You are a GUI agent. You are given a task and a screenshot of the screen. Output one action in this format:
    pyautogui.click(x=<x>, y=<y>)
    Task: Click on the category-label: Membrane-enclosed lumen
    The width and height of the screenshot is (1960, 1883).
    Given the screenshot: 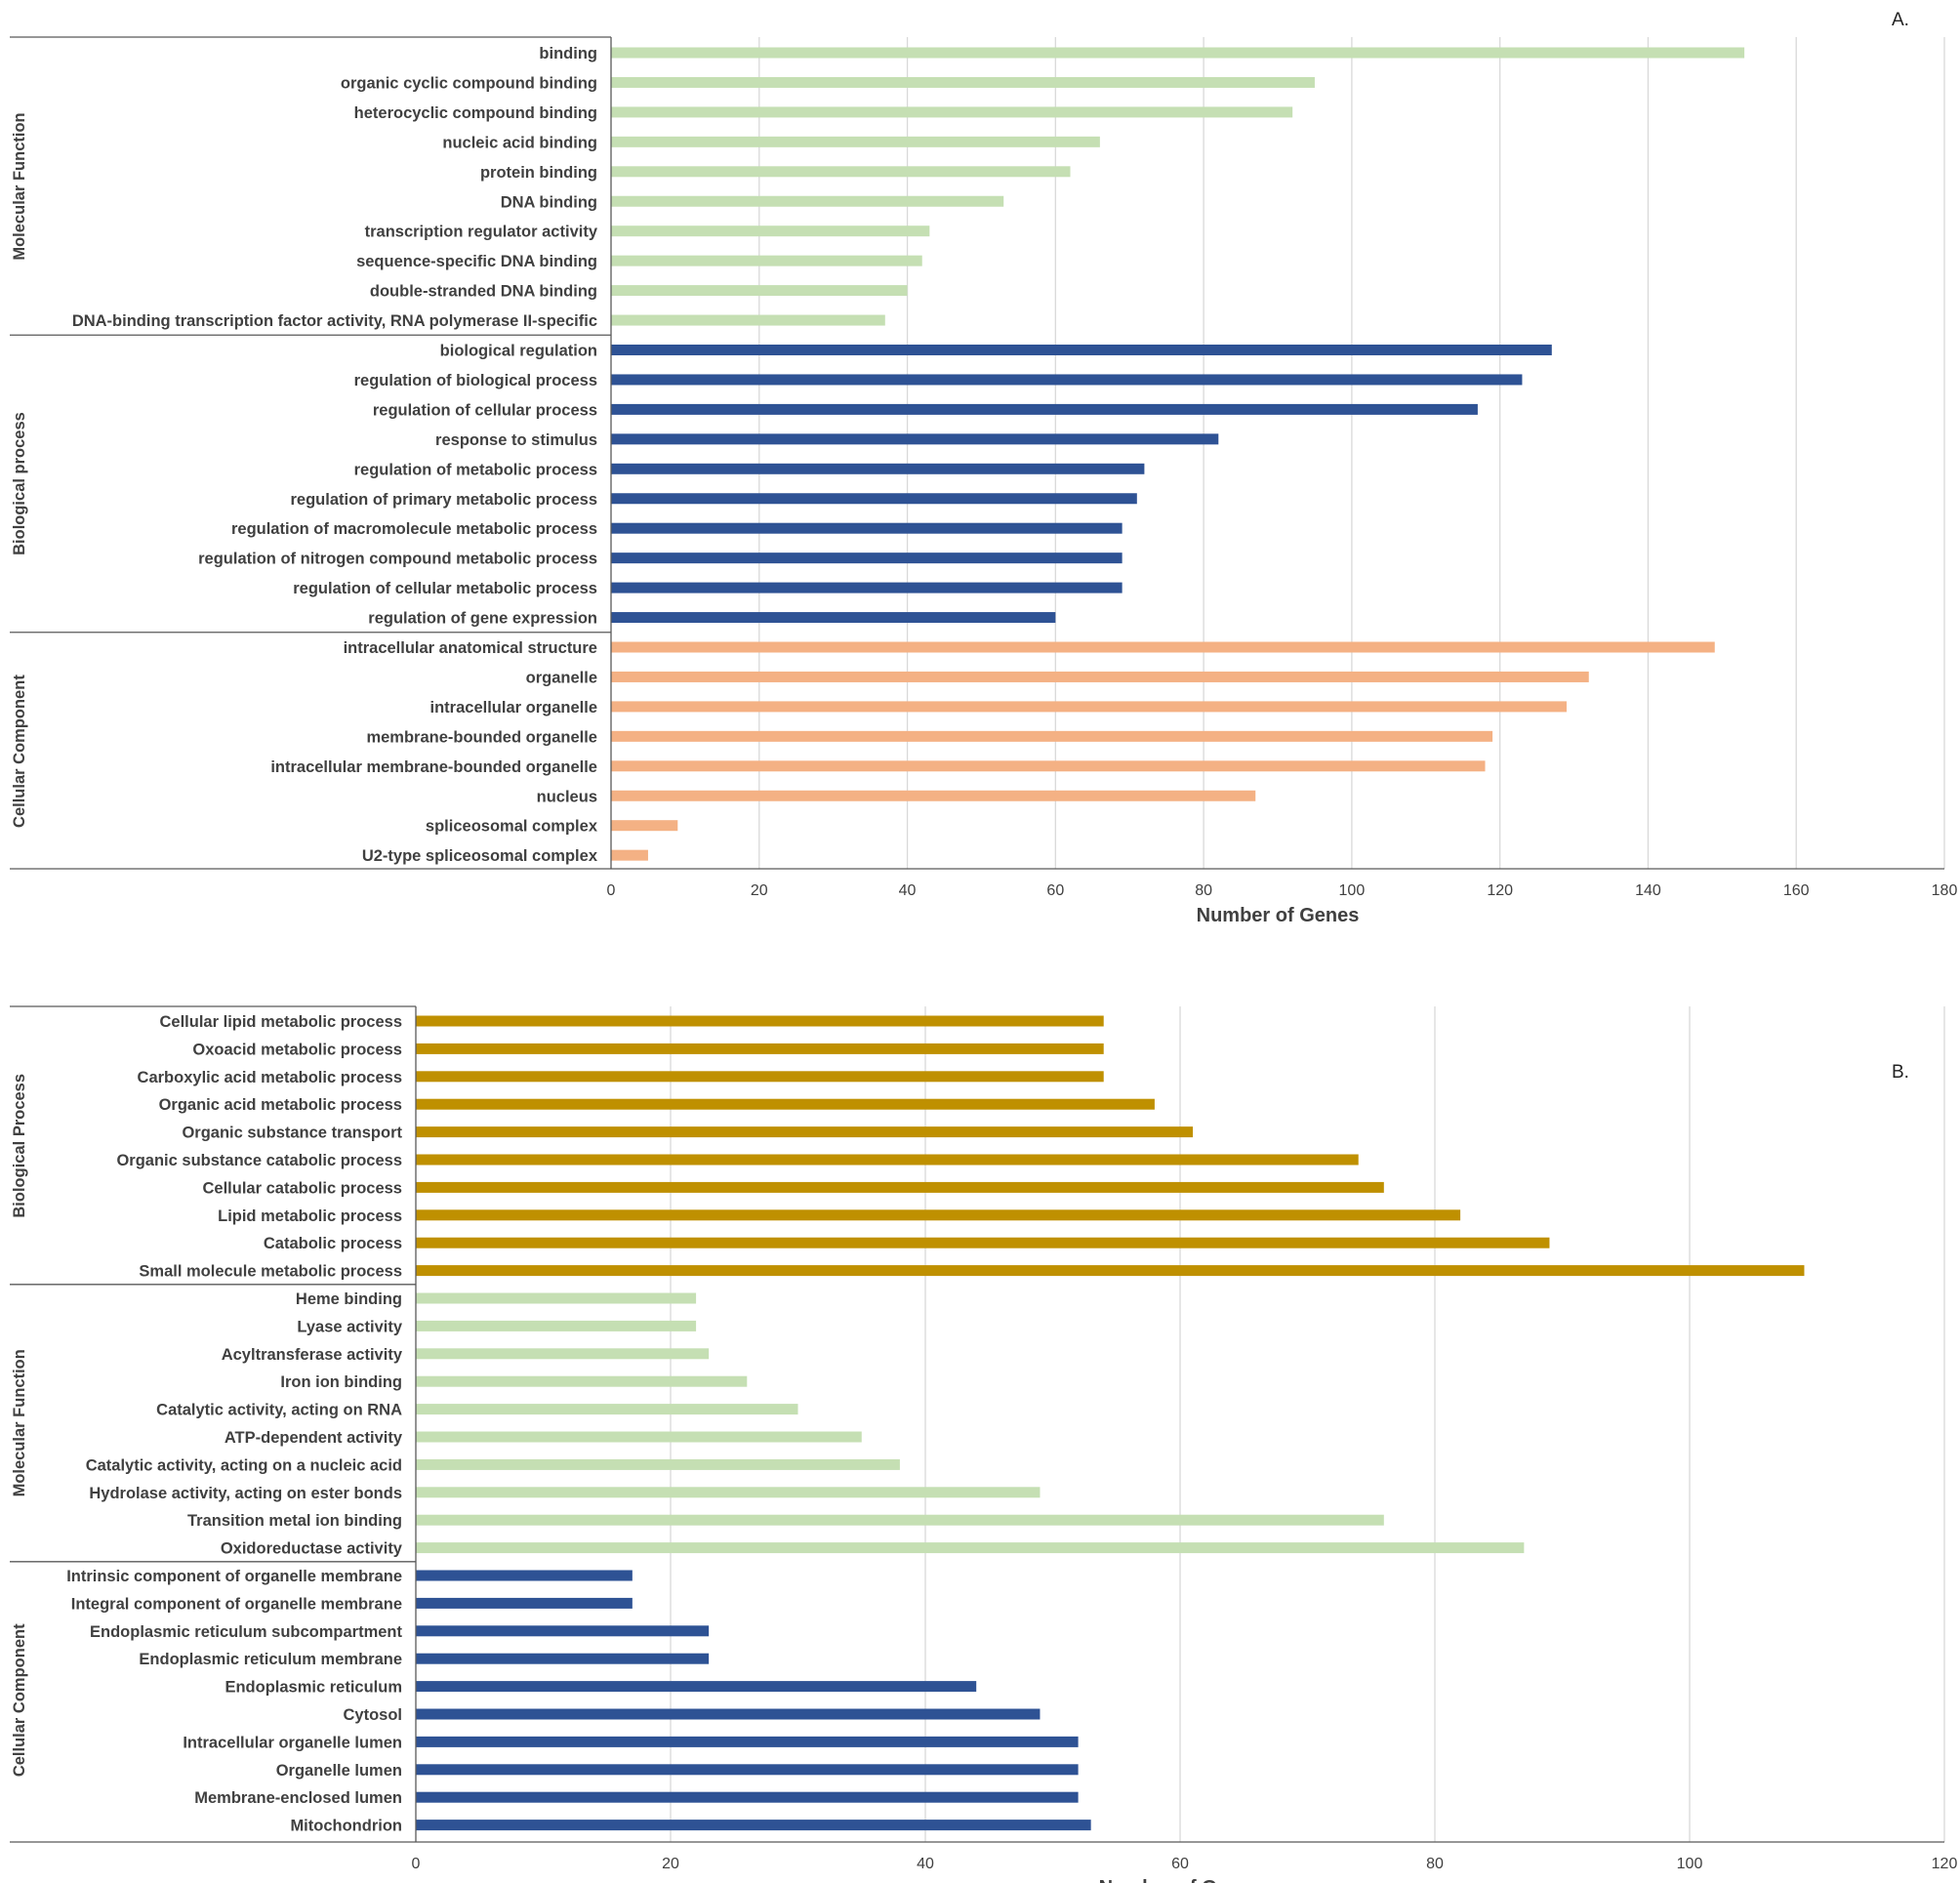 What is the action you would take?
    pyautogui.click(x=298, y=1798)
    